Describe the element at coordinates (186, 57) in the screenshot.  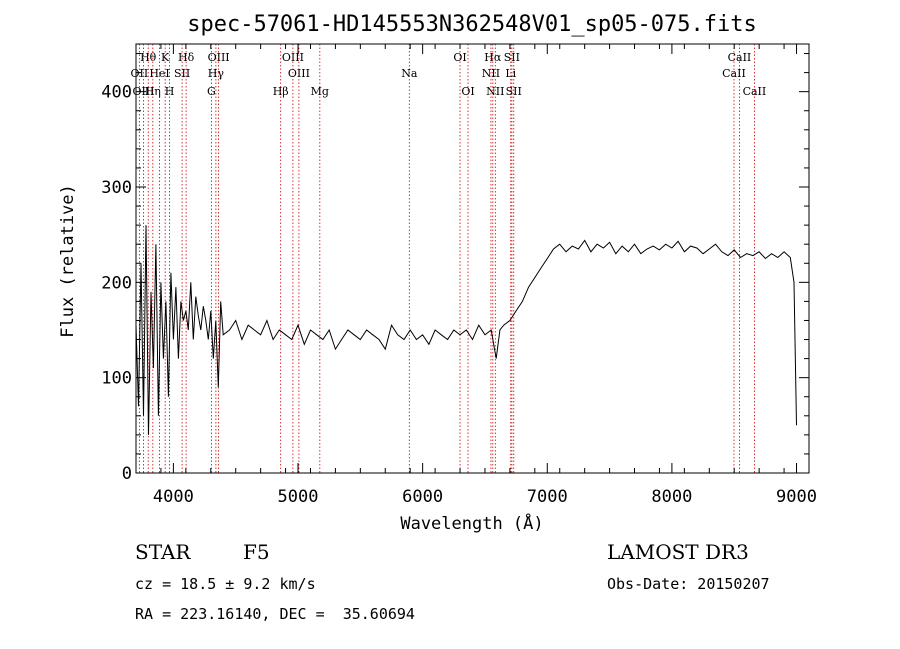
I see `line-id-label: Hδ` at that location.